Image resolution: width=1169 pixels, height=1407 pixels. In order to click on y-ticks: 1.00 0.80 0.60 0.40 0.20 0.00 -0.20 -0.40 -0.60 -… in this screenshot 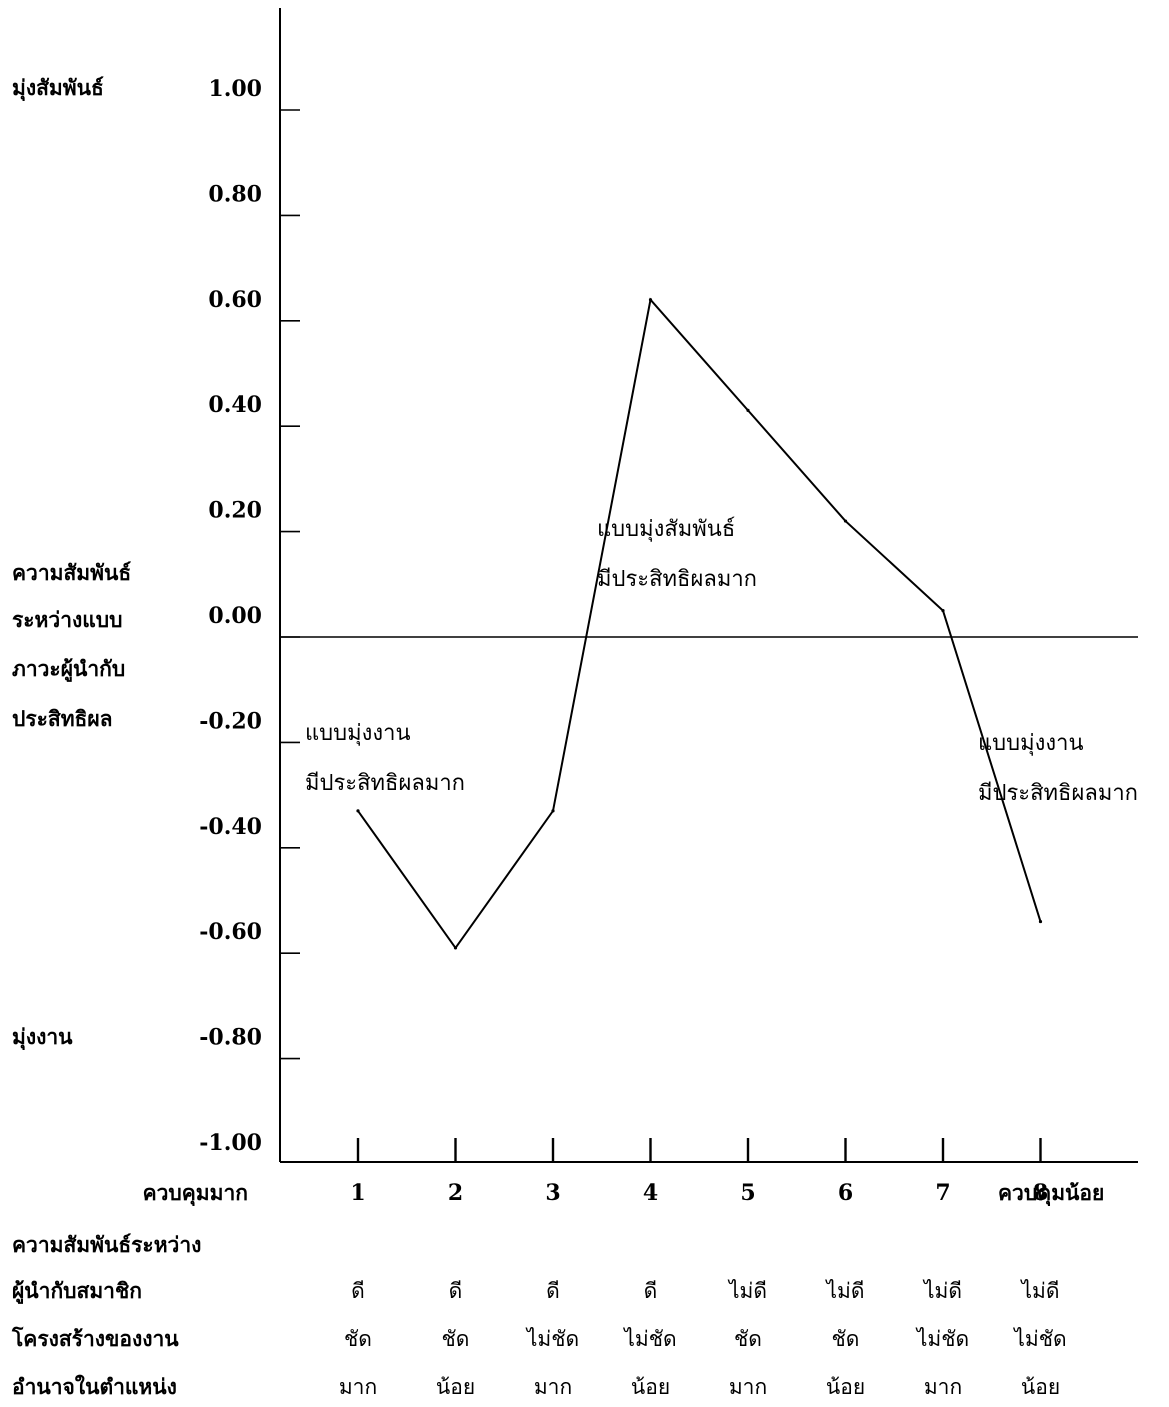, I will do `click(249, 616)`.